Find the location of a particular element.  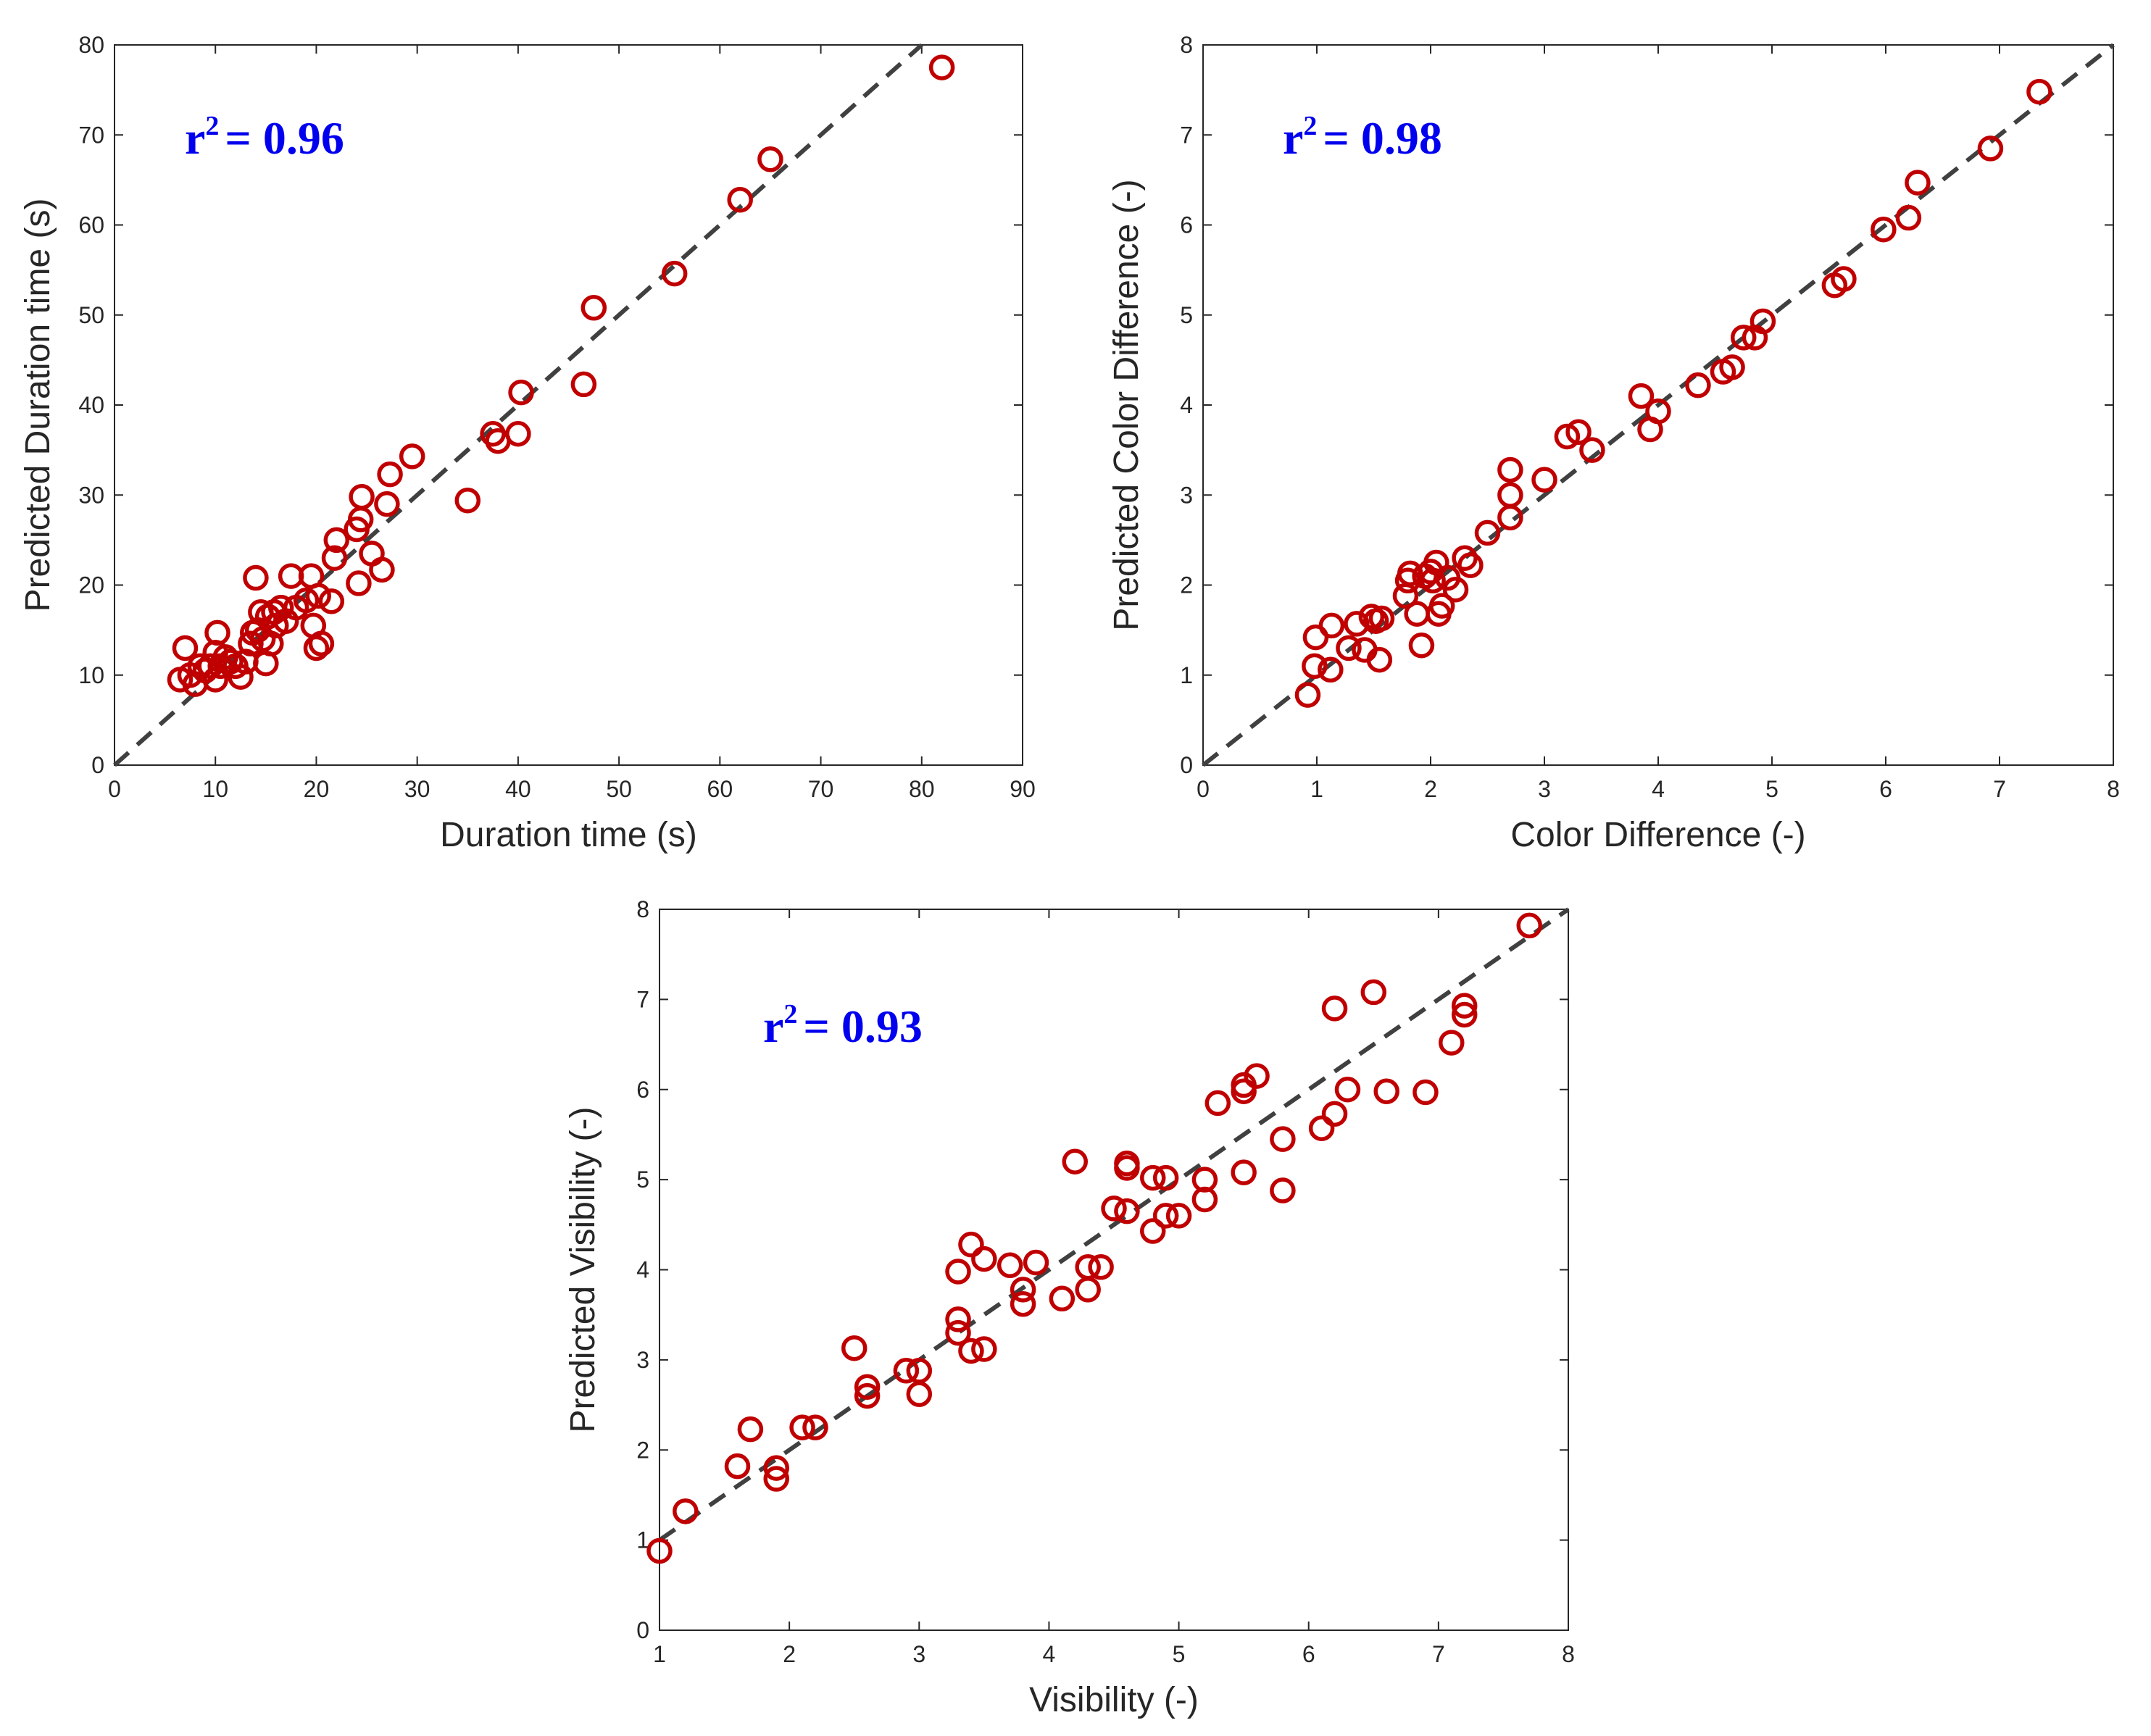

y-axis-label: Predicted Duration time (s) is located at coordinates (38, 405).